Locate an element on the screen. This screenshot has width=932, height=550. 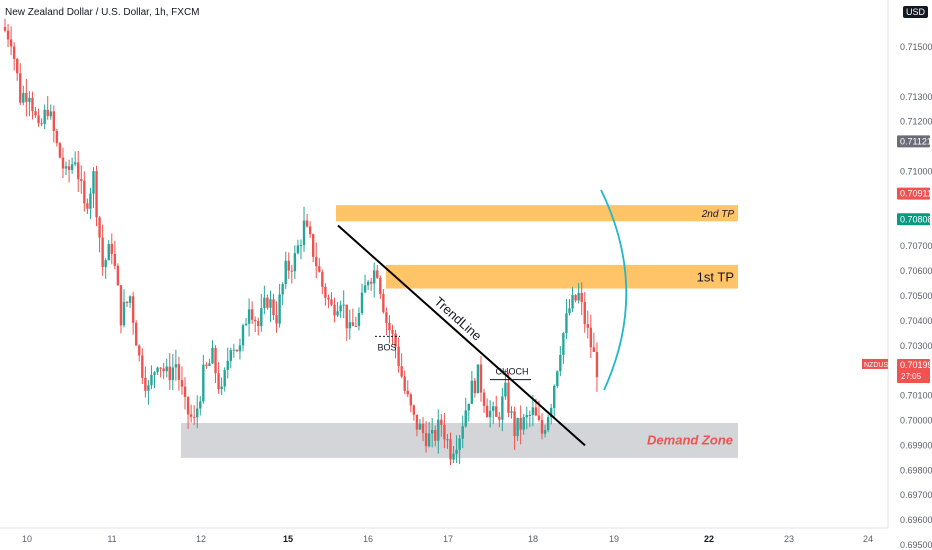
projection-arc is located at coordinates (614, 290).